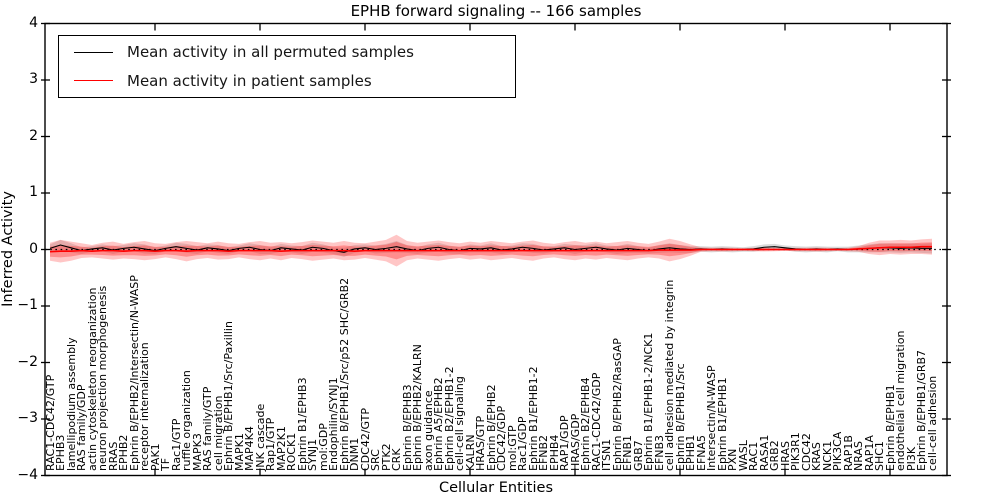 The height and width of the screenshot is (500, 1000). What do you see at coordinates (93, 52) in the screenshot?
I see `legend-line-sample-black` at bounding box center [93, 52].